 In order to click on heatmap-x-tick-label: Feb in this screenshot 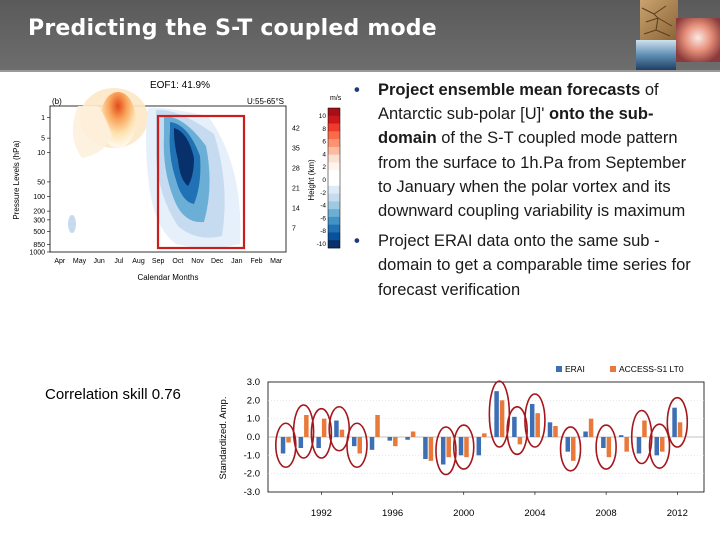, I will do `click(256, 261)`.